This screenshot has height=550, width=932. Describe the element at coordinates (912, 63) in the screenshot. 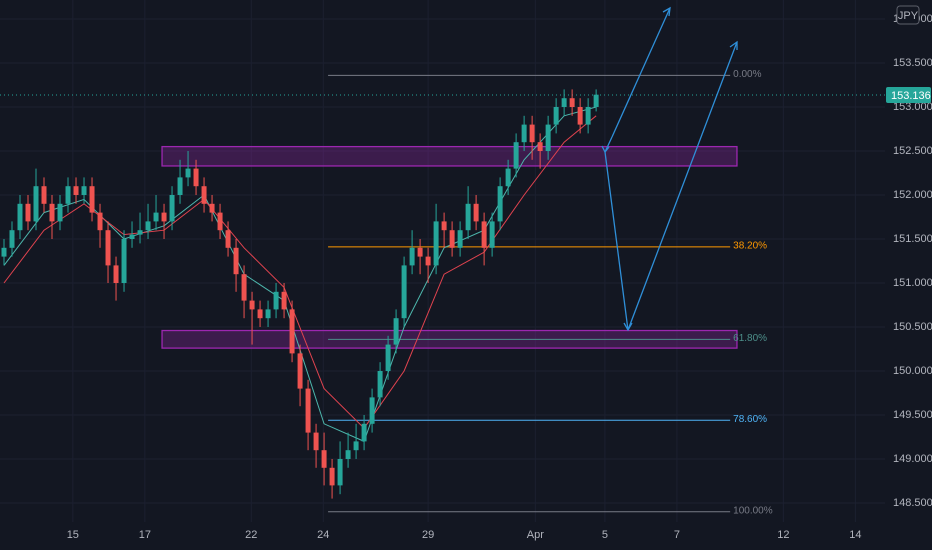

I see `y-tick-label: 153.500` at that location.